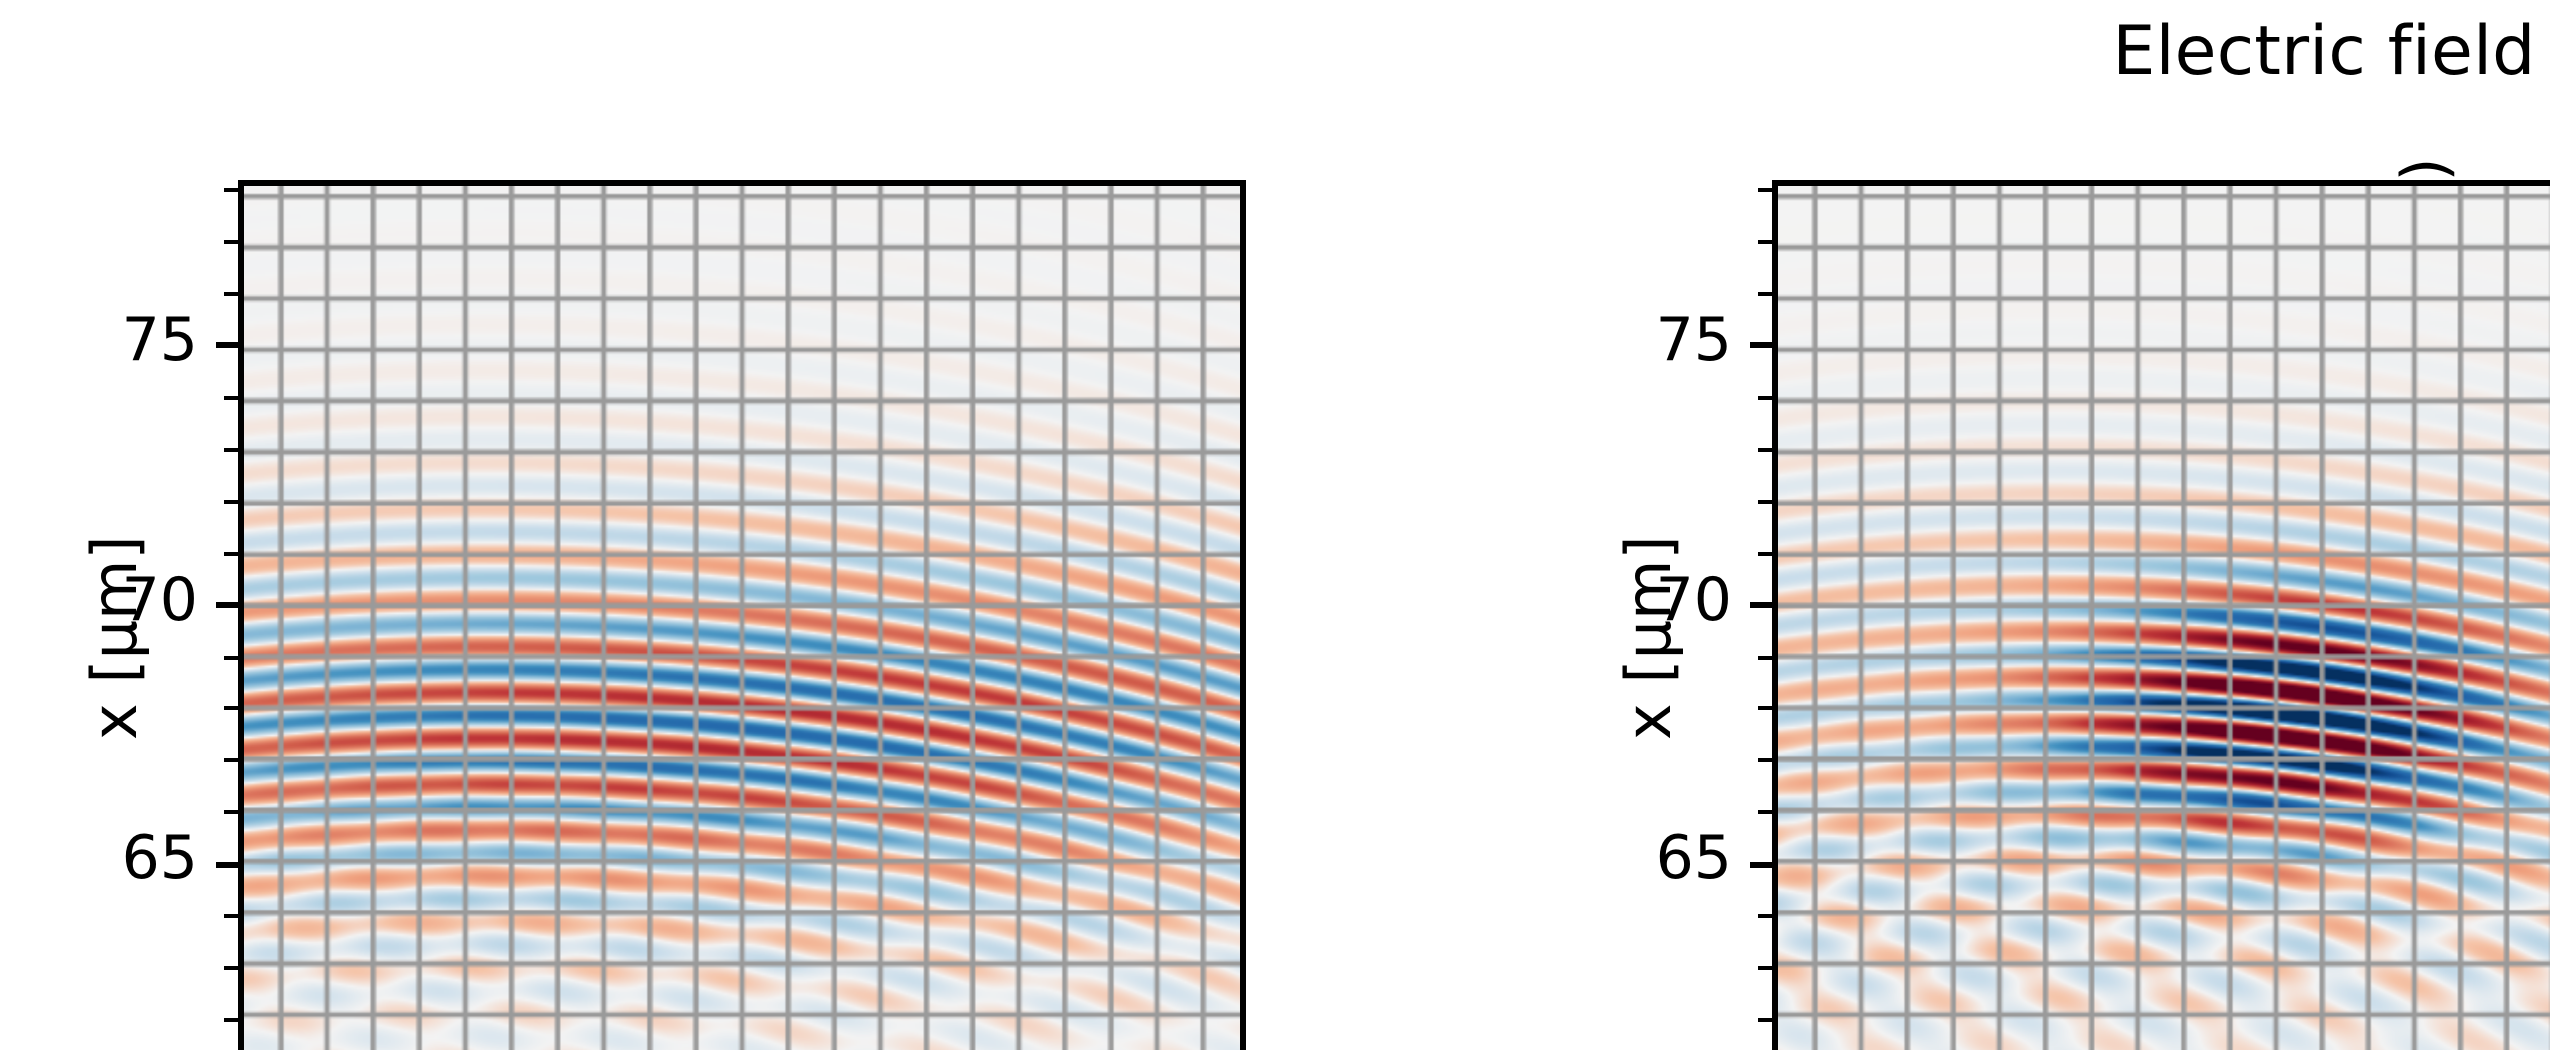 The height and width of the screenshot is (1050, 2550). What do you see at coordinates (1650, 637) in the screenshot?
I see `y-axis-label-ey: x [μm]` at bounding box center [1650, 637].